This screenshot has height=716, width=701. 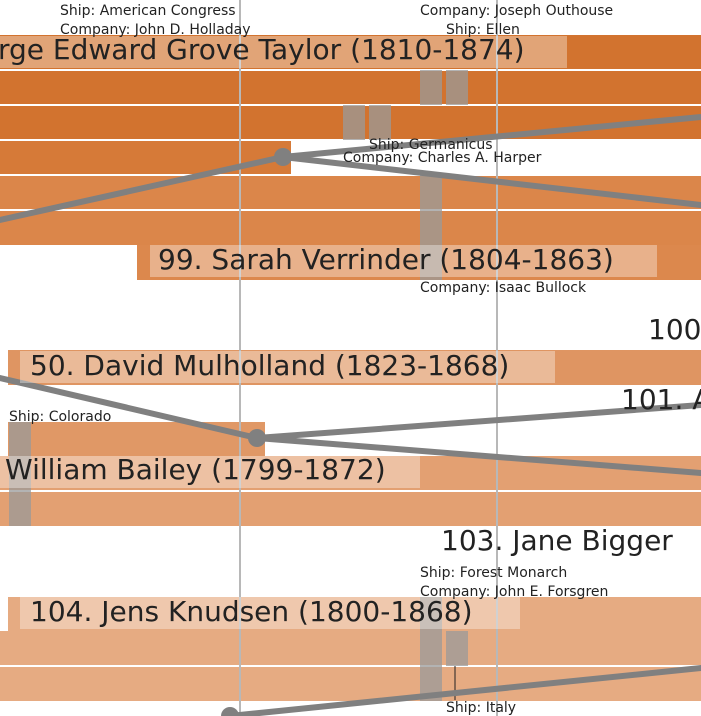 I want to click on person-name: 100, so click(x=674, y=329).